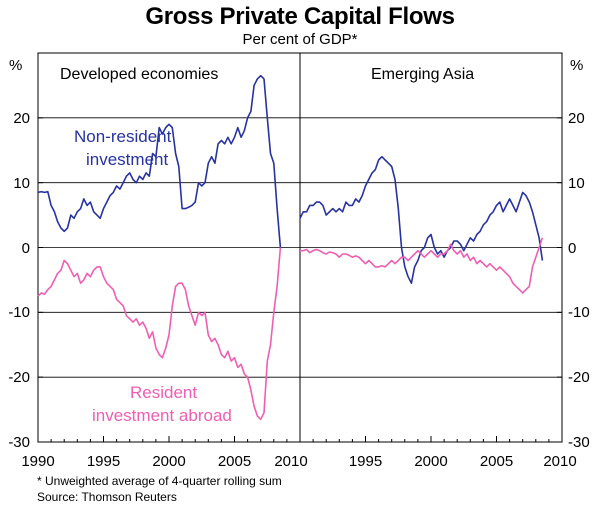 This screenshot has width=600, height=513. Describe the element at coordinates (163, 392) in the screenshot. I see `annotation-resident: Resident` at that location.